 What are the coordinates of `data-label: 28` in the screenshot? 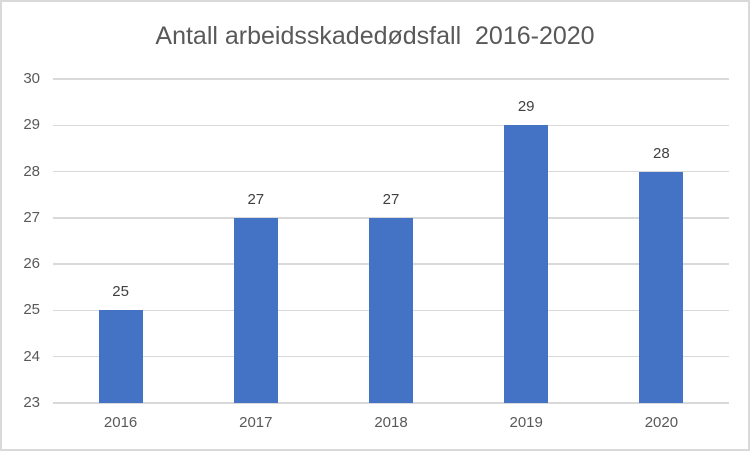 It's located at (661, 153).